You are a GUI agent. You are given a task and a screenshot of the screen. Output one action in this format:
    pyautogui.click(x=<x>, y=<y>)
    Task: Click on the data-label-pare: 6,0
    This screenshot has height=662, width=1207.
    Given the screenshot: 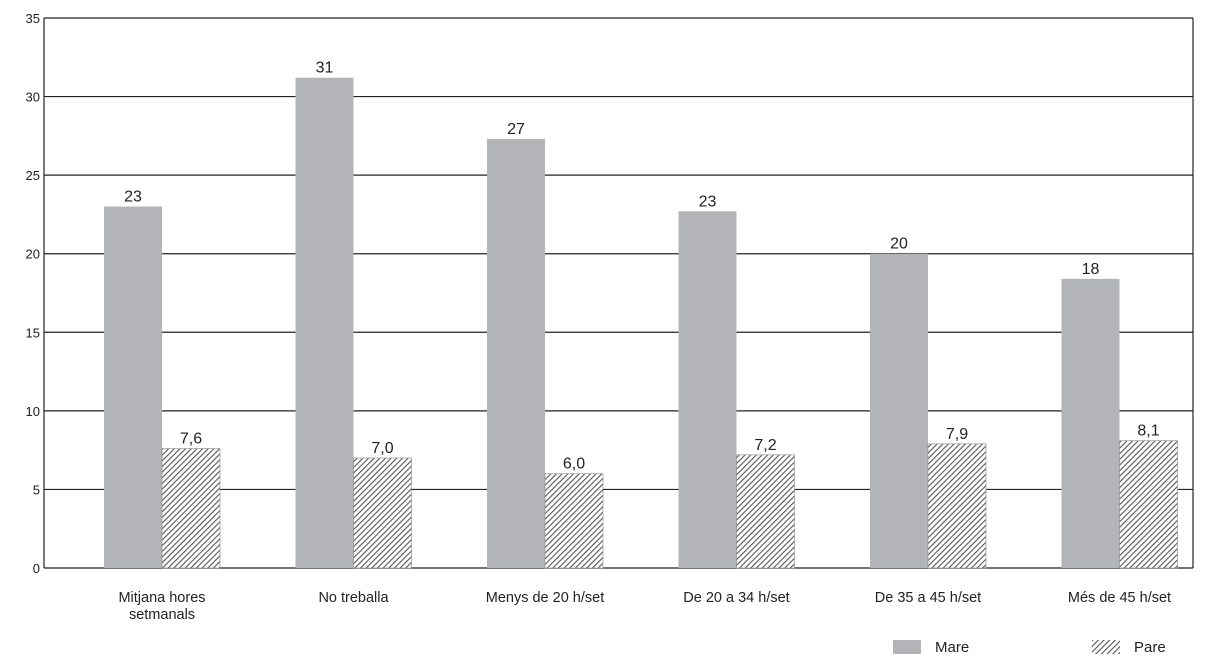 What is the action you would take?
    pyautogui.click(x=574, y=464)
    